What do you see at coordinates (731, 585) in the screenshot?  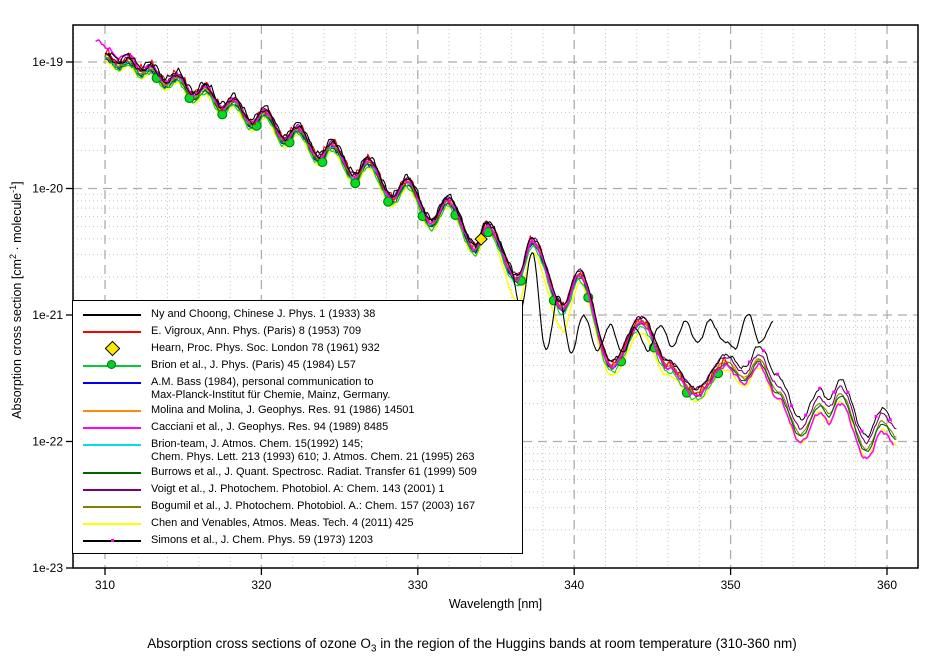 I see `x-tick-label-350: 350` at bounding box center [731, 585].